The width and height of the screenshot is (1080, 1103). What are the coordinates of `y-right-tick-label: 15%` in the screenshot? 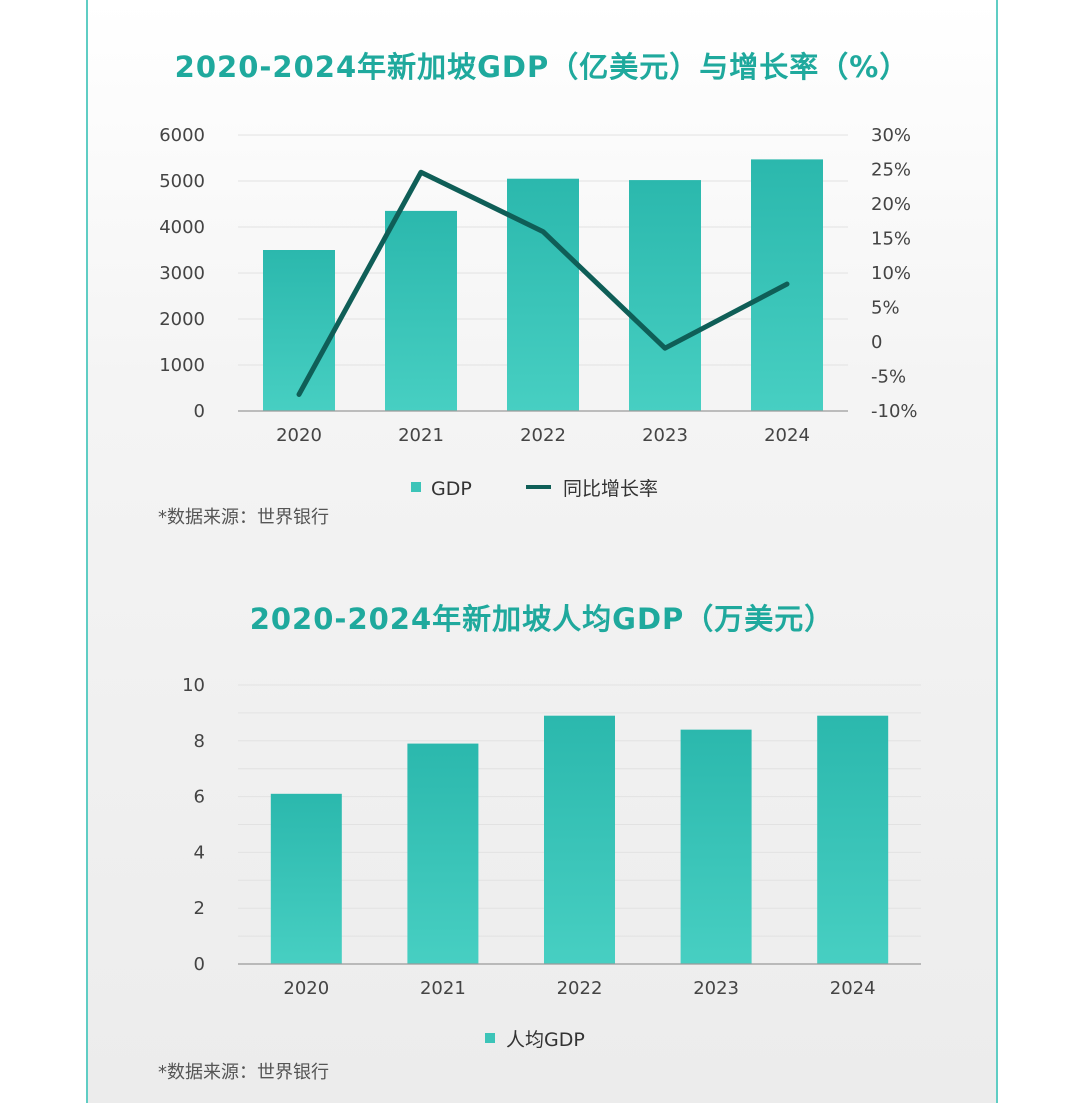 It's located at (891, 239).